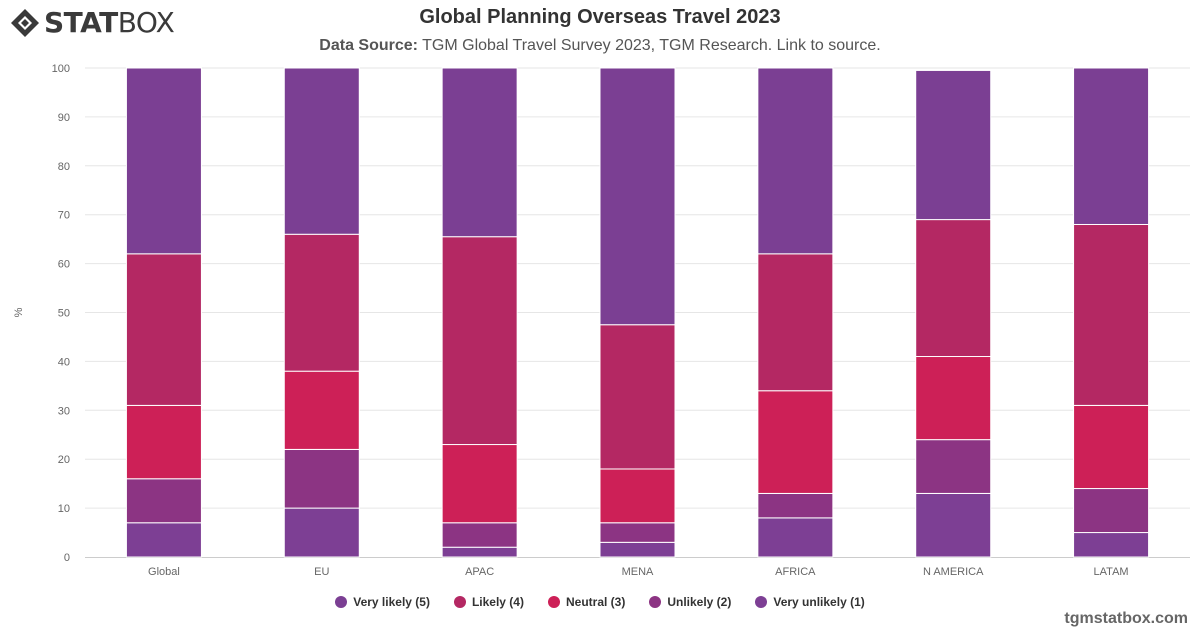 This screenshot has height=630, width=1200. I want to click on legend-label: Very likely (5), so click(391, 602).